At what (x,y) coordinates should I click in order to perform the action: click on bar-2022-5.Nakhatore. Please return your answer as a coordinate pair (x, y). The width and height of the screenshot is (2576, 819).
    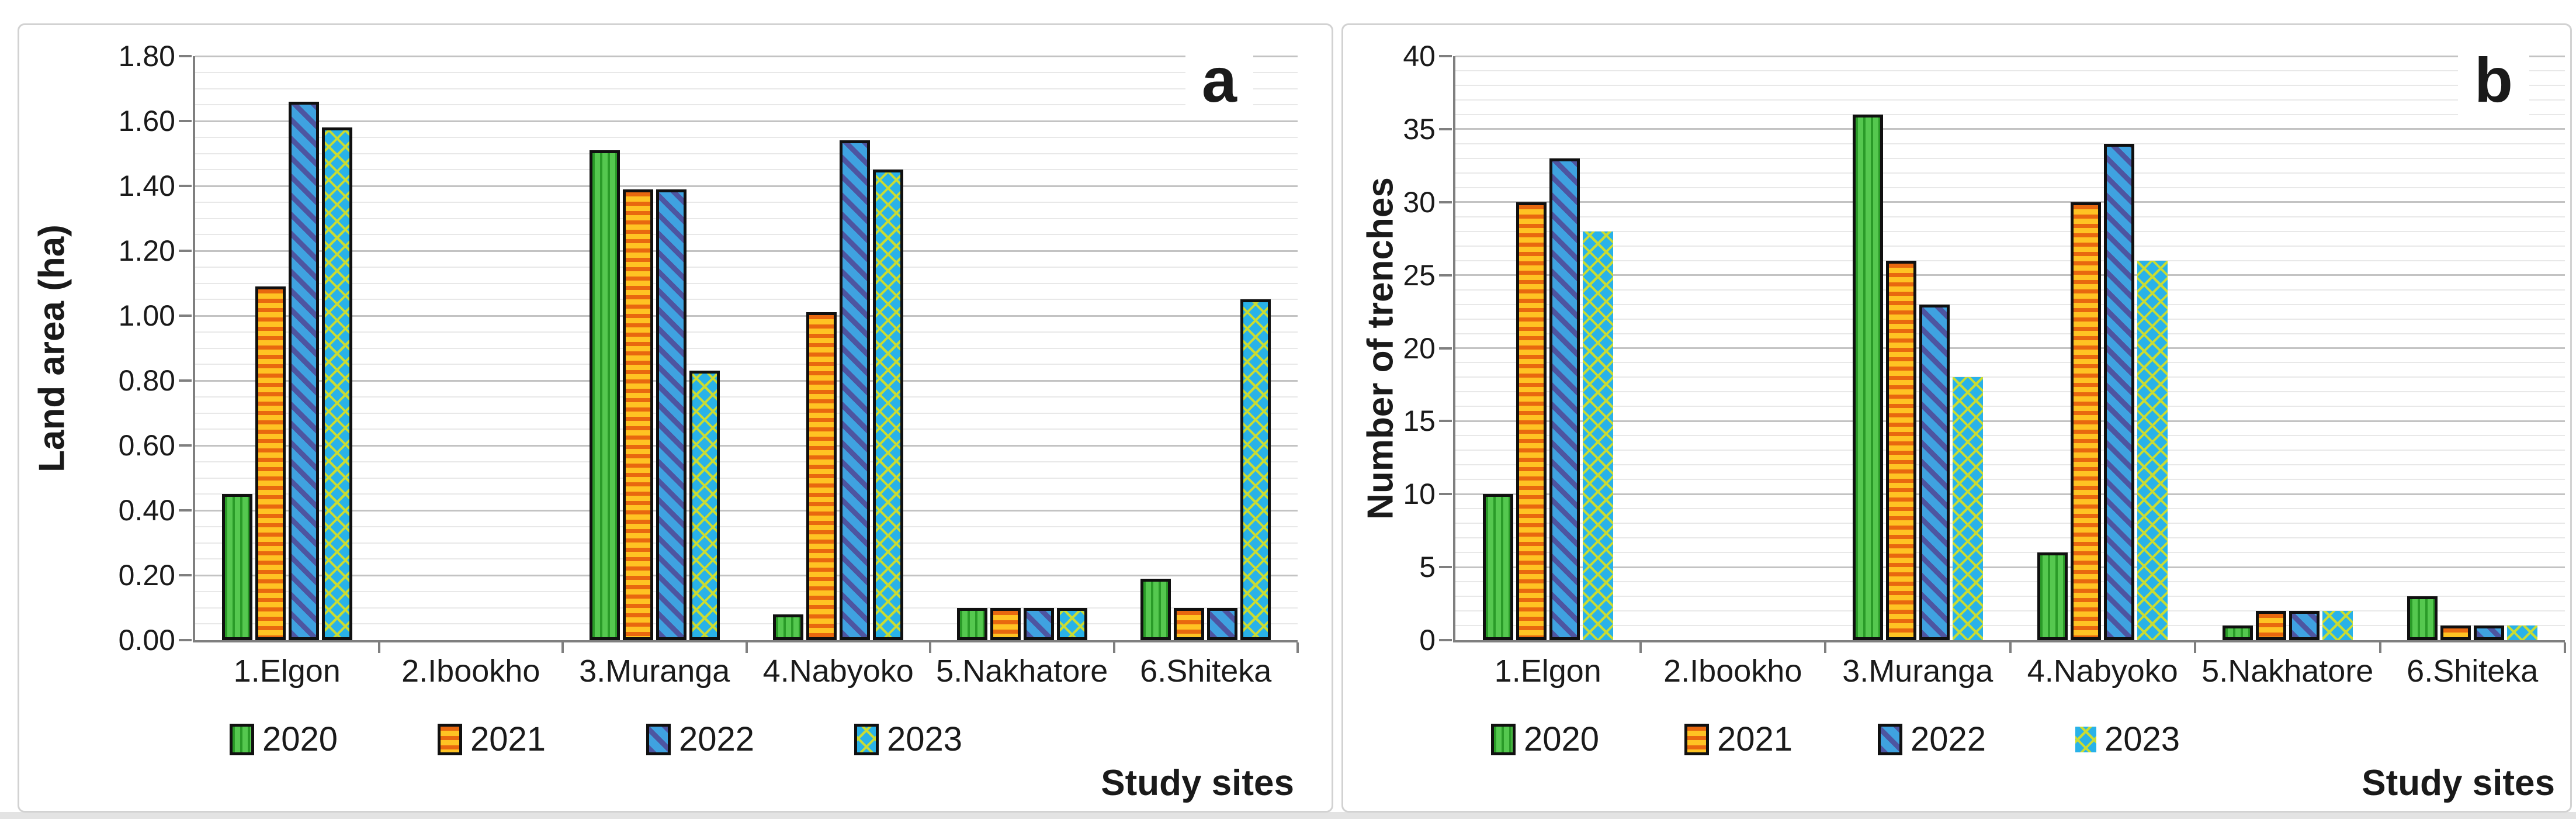
    Looking at the image, I should click on (2304, 625).